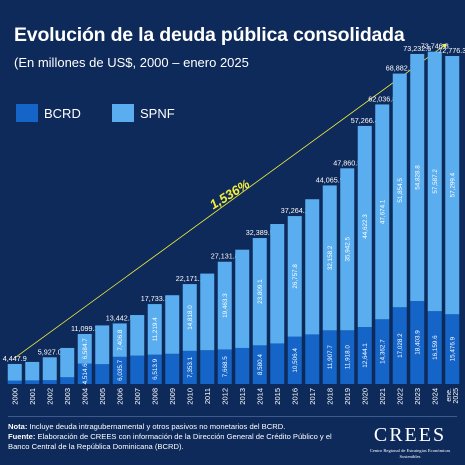  Describe the element at coordinates (435, 181) in the screenshot. I see `data-label-spnf-2024: 57,587.2` at that location.